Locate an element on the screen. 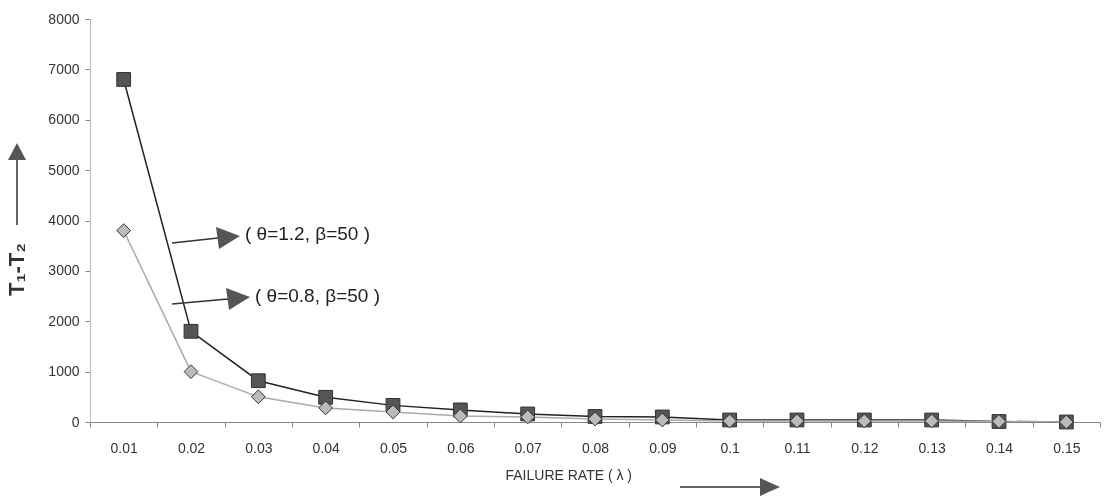 Image resolution: width=1108 pixels, height=498 pixels. x-tick-label: 0.03 is located at coordinates (259, 447).